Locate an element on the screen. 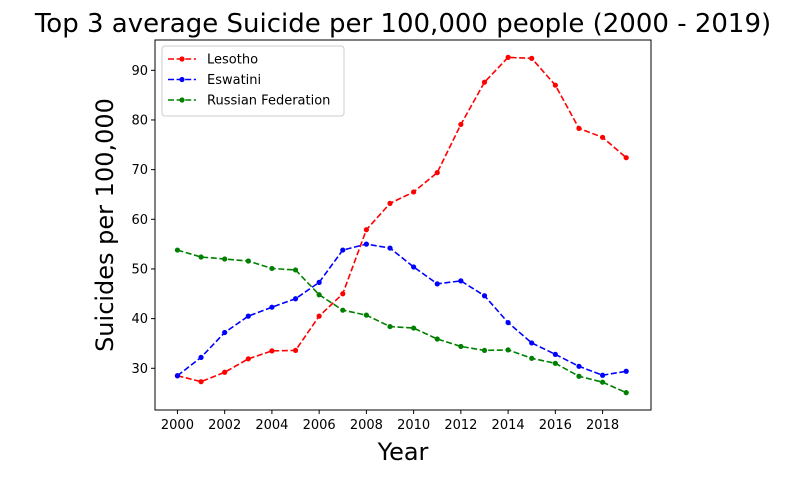 The height and width of the screenshot is (477, 806). y-axis: 30 40 50 60 70 80 90 is located at coordinates (143, 220).